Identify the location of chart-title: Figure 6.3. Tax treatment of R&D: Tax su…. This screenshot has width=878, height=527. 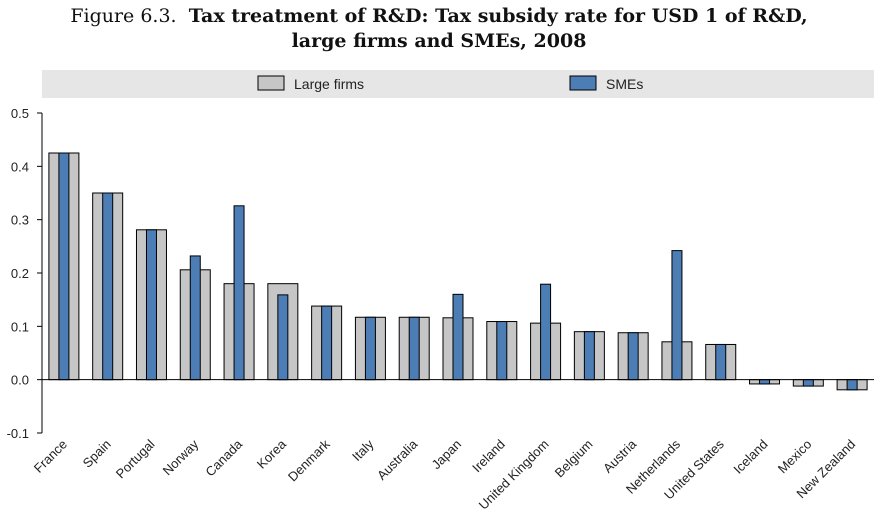
(439, 29).